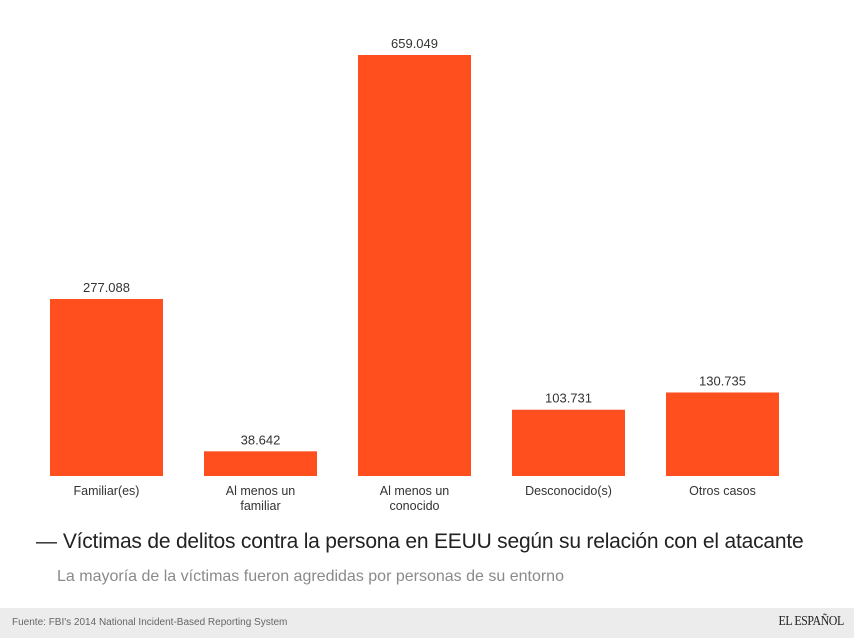 The width and height of the screenshot is (854, 640). Describe the element at coordinates (260, 506) in the screenshot. I see `category-label-1-line-1: familiar` at that location.